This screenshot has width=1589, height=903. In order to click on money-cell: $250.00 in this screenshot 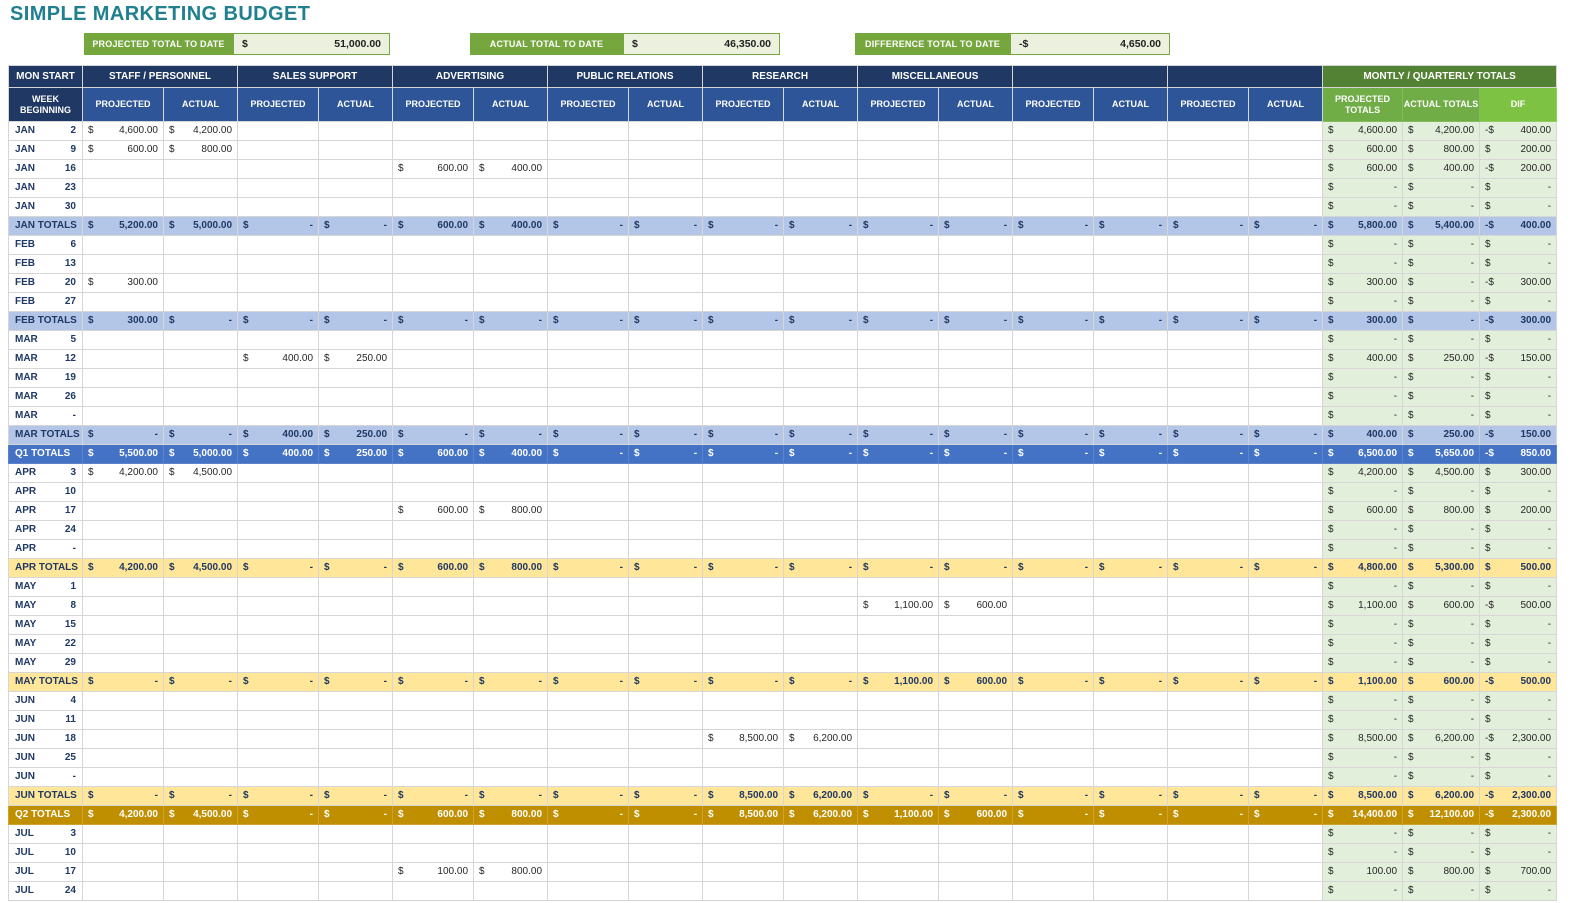, I will do `click(356, 435)`.